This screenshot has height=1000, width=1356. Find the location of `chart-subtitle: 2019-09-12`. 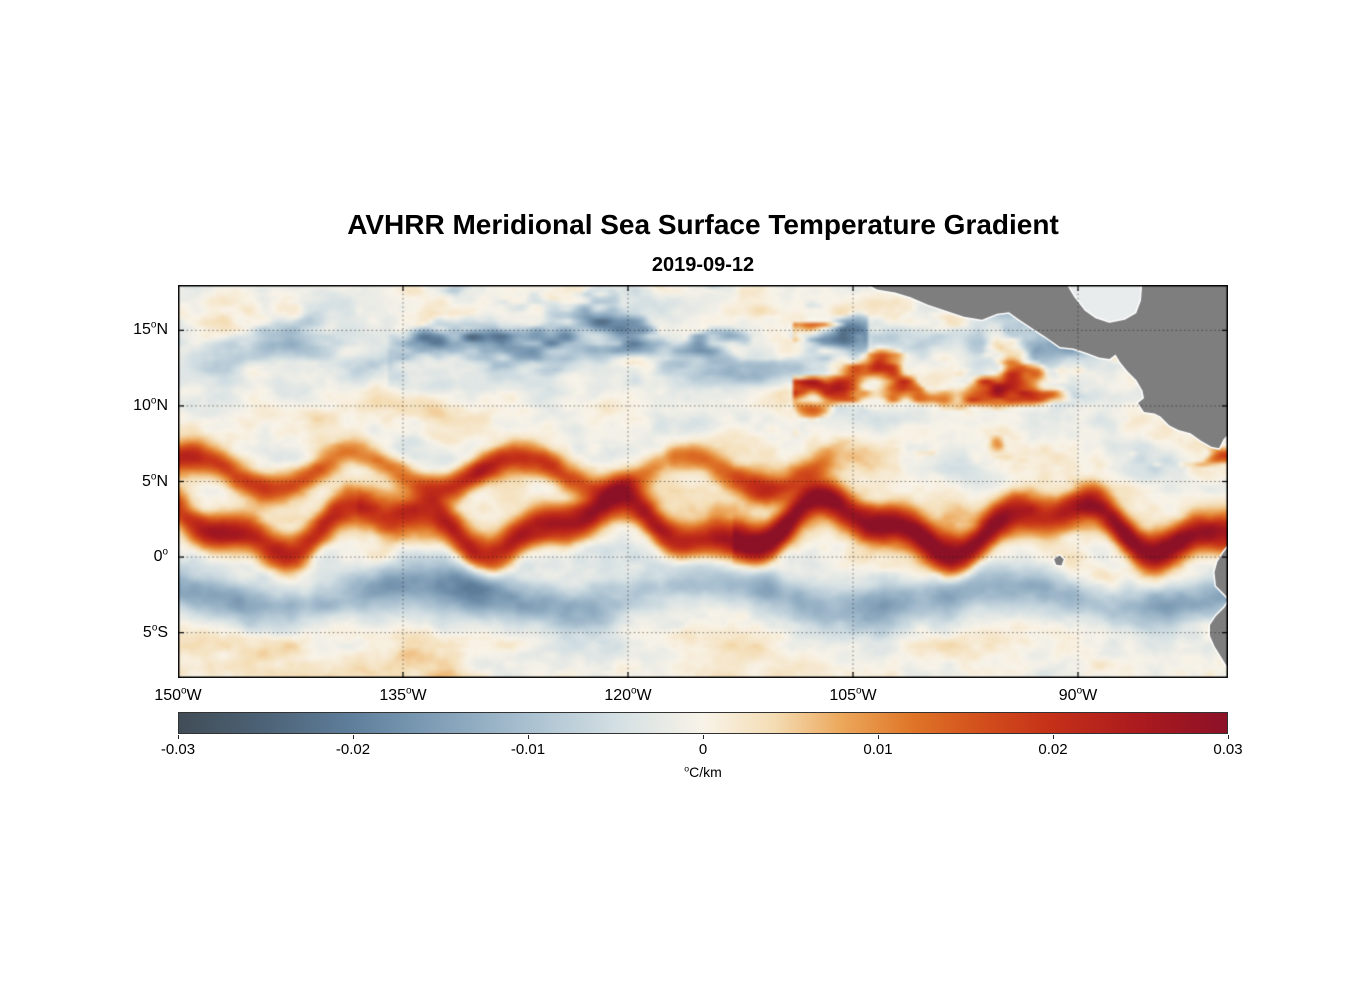

chart-subtitle: 2019-09-12 is located at coordinates (703, 265).